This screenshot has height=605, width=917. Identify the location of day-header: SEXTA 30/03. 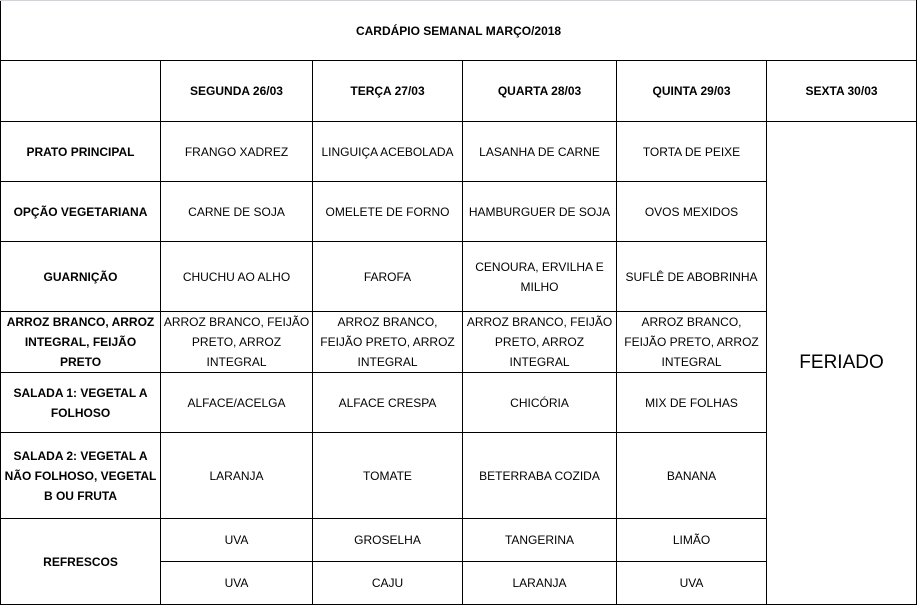
(841, 91).